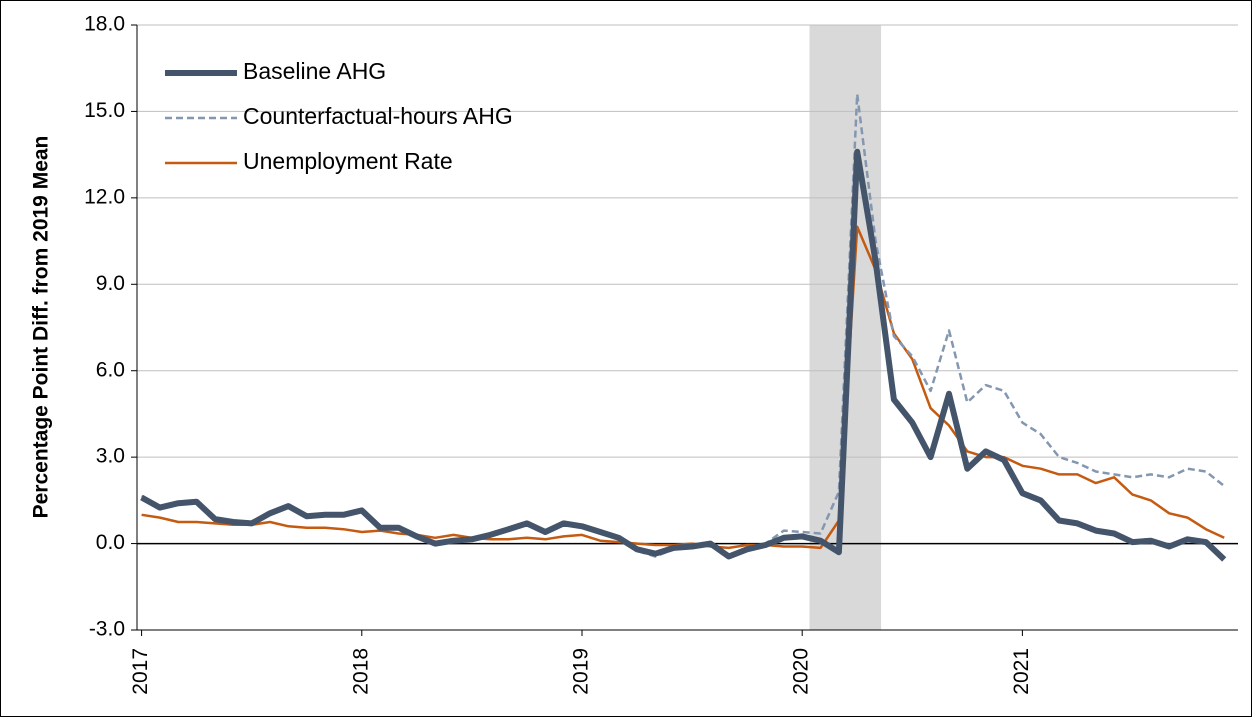 The width and height of the screenshot is (1252, 717). I want to click on y-tick-label: -3.0, so click(107, 629).